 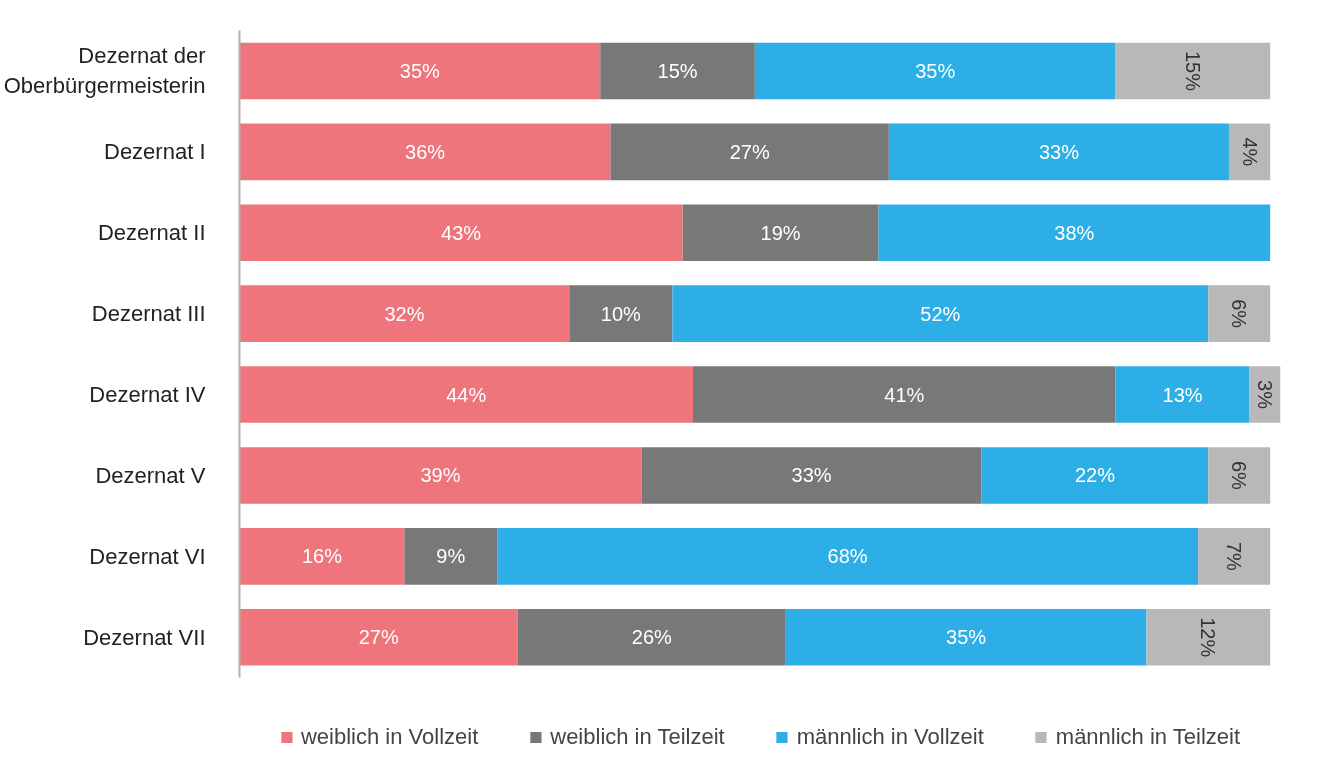 I want to click on data-label: 10%, so click(x=621, y=313).